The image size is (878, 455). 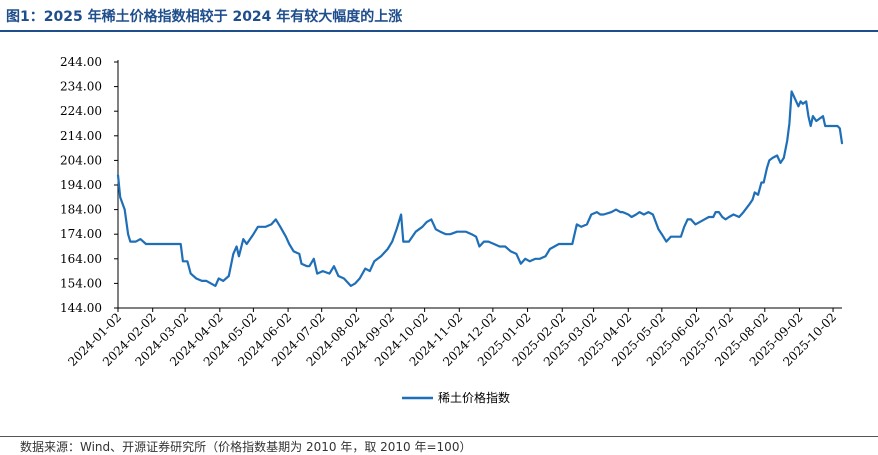 What do you see at coordinates (439, 436) in the screenshot?
I see `source-rule` at bounding box center [439, 436].